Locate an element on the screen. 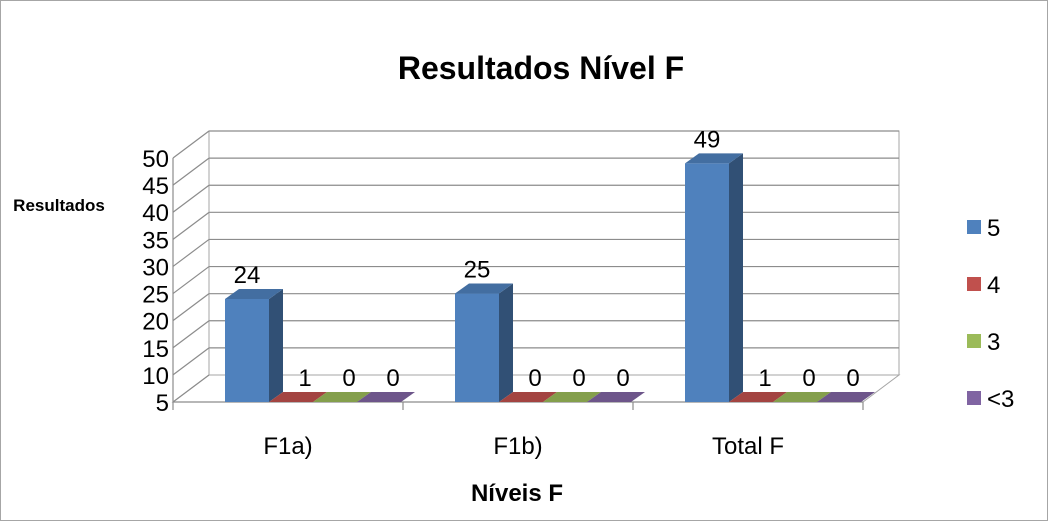 Image resolution: width=1048 pixels, height=521 pixels. data-label: 25 is located at coordinates (477, 270).